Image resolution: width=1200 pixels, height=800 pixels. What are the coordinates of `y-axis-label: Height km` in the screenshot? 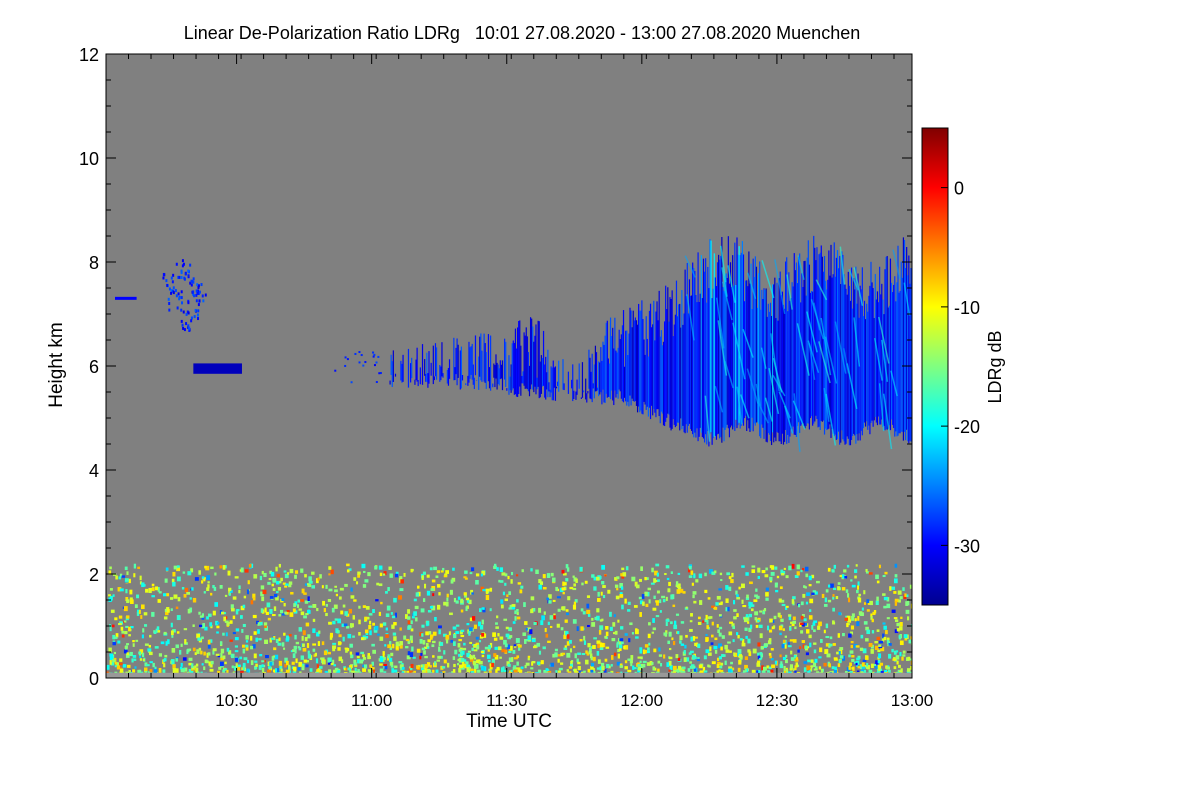 It's located at (56, 365).